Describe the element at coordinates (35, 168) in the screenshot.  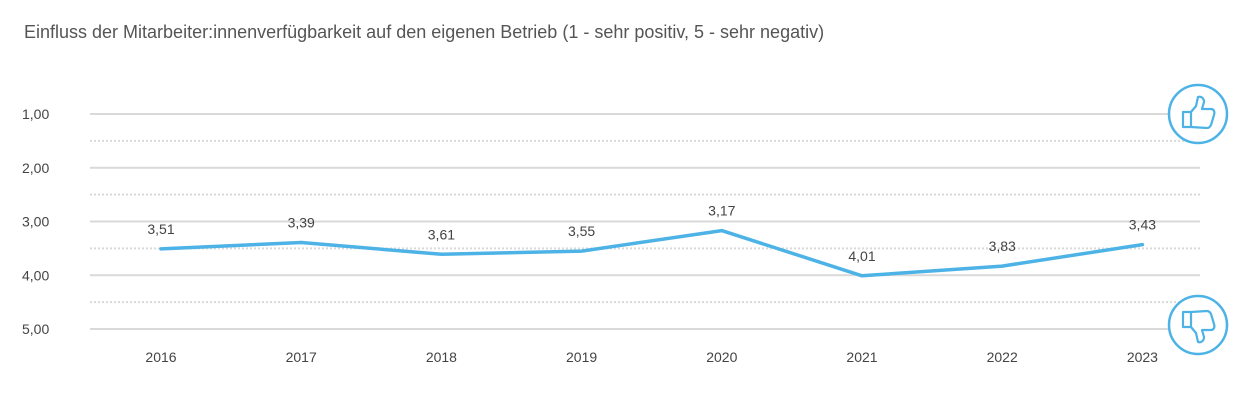
I see `y-tick-label: 2,00` at that location.